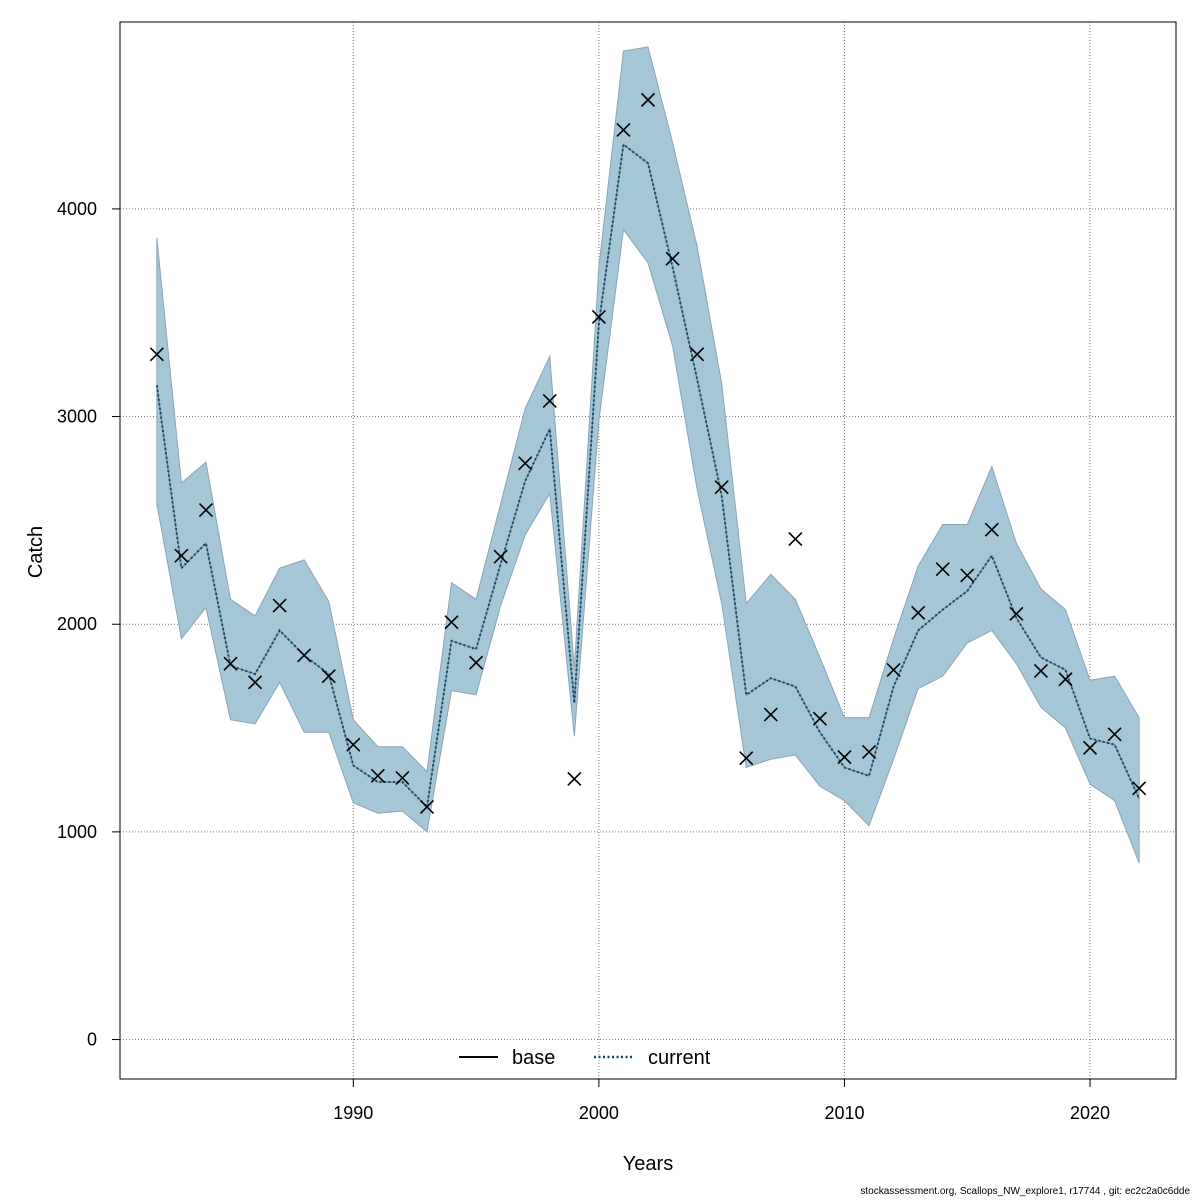 This screenshot has height=1200, width=1200. Describe the element at coordinates (648, 1164) in the screenshot. I see `x-axis-title: Years` at that location.